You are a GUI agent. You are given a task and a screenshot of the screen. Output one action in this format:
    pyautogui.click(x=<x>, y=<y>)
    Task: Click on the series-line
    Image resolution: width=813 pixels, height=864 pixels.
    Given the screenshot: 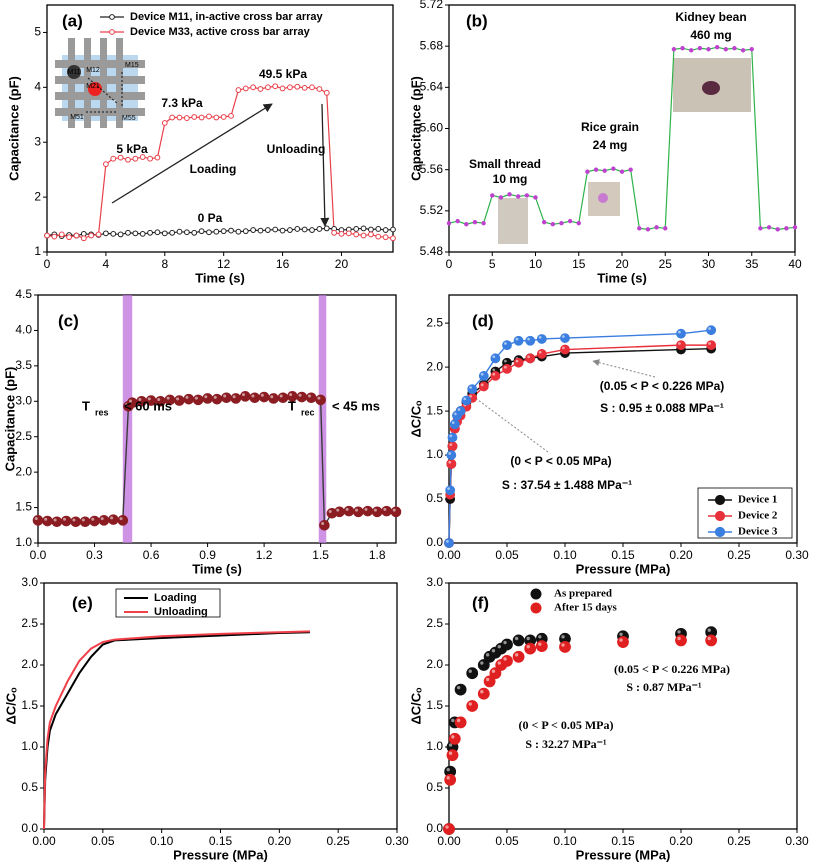 What is the action you would take?
    pyautogui.click(x=176, y=730)
    